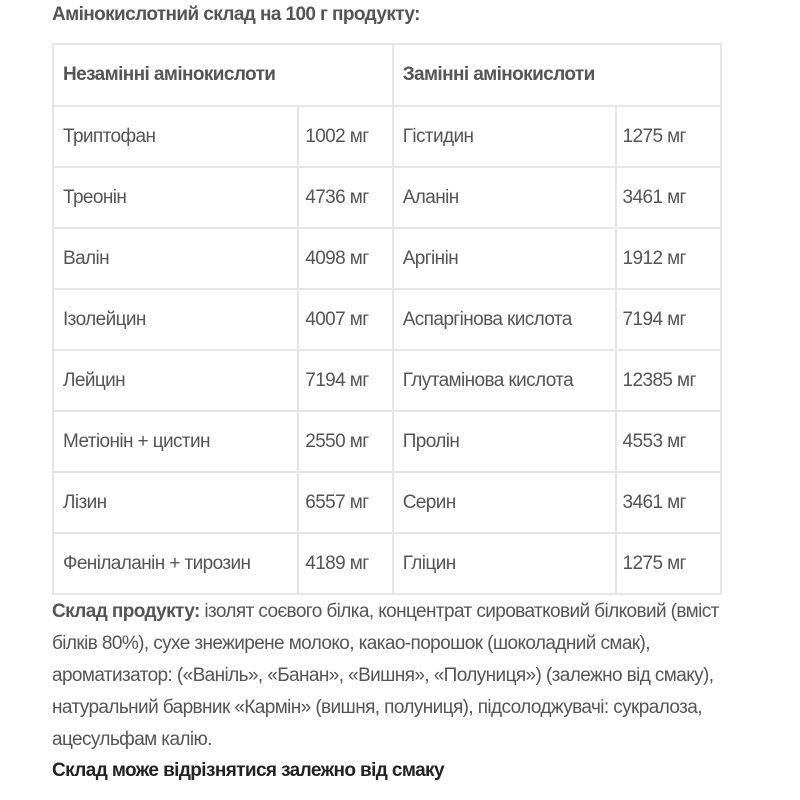 The height and width of the screenshot is (800, 800). Describe the element at coordinates (668, 258) in the screenshot. I see `nonessential-amount: 1912 мг` at that location.